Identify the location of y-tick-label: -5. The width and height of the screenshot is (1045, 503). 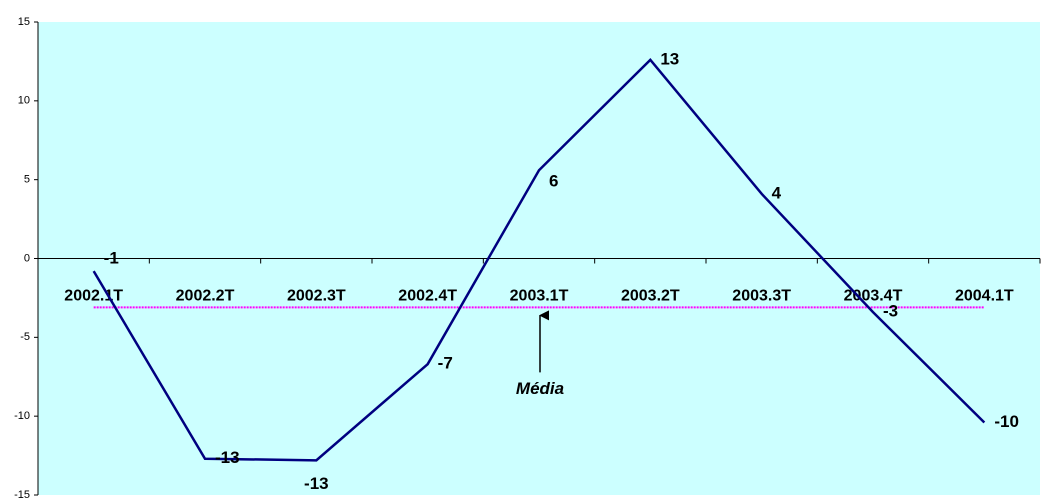
(25, 337).